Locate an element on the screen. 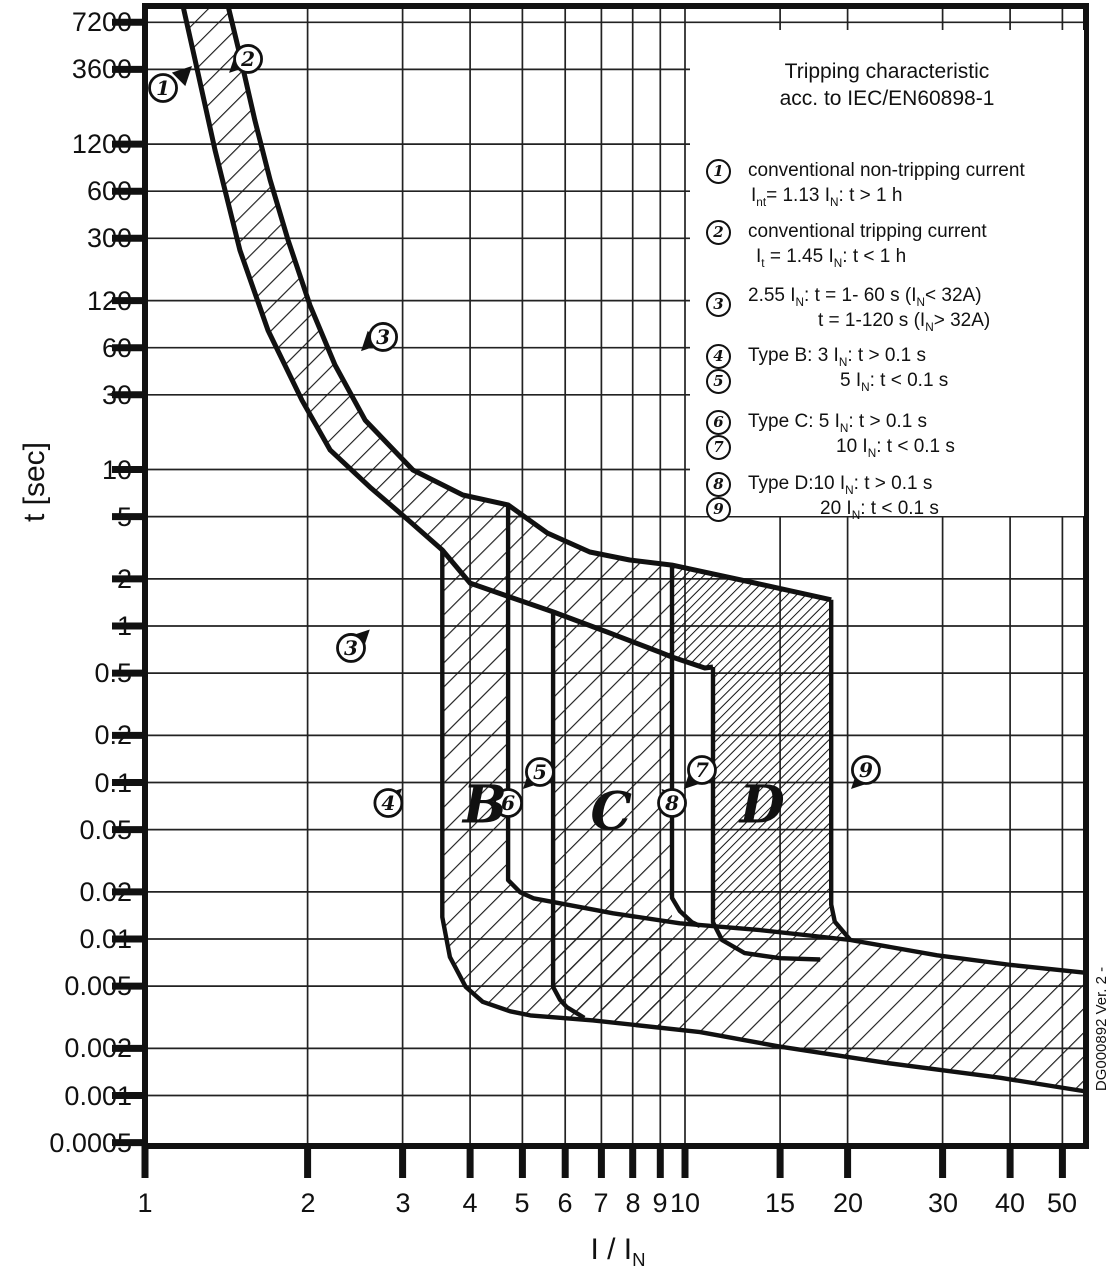 The image size is (1111, 1280). y-tick-label: 10 is located at coordinates (116, 470).